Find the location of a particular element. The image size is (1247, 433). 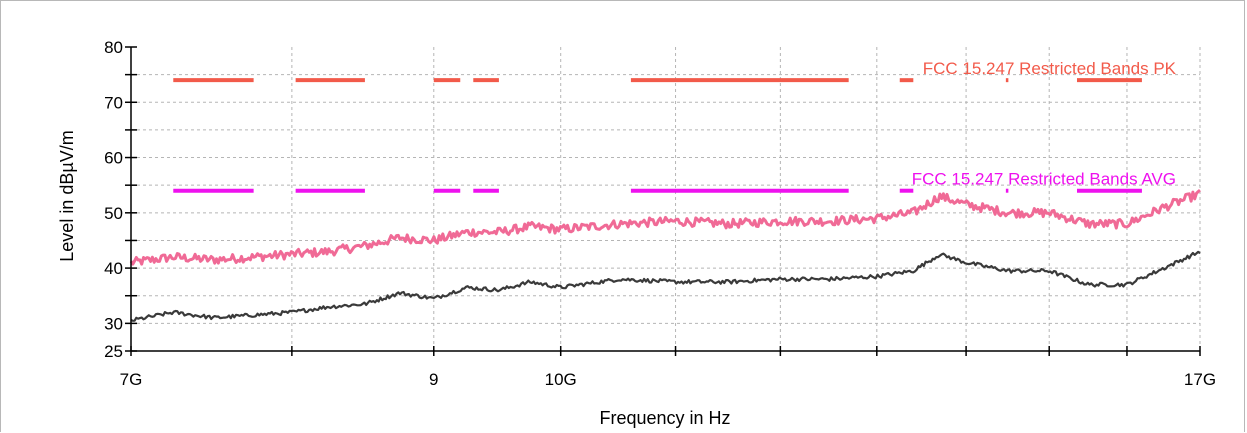

x-tick-label: 10G is located at coordinates (561, 379).